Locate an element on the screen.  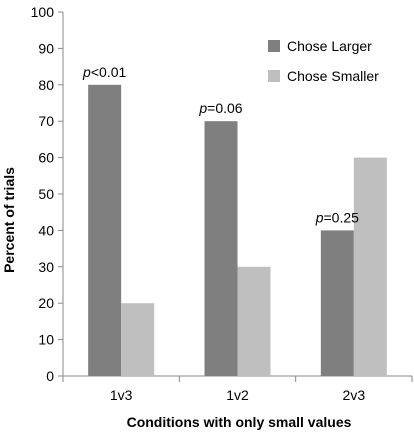
significance-label: p<0.01 is located at coordinates (104, 72).